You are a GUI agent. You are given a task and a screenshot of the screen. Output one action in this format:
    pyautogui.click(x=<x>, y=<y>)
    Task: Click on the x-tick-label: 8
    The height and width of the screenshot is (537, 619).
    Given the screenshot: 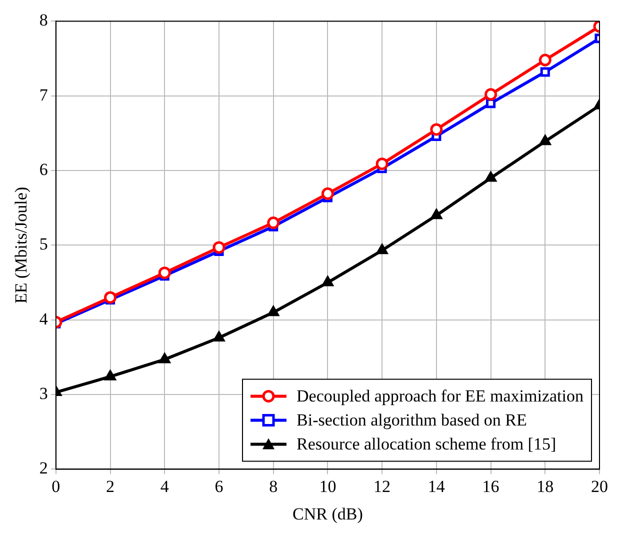 What is the action you would take?
    pyautogui.click(x=273, y=486)
    